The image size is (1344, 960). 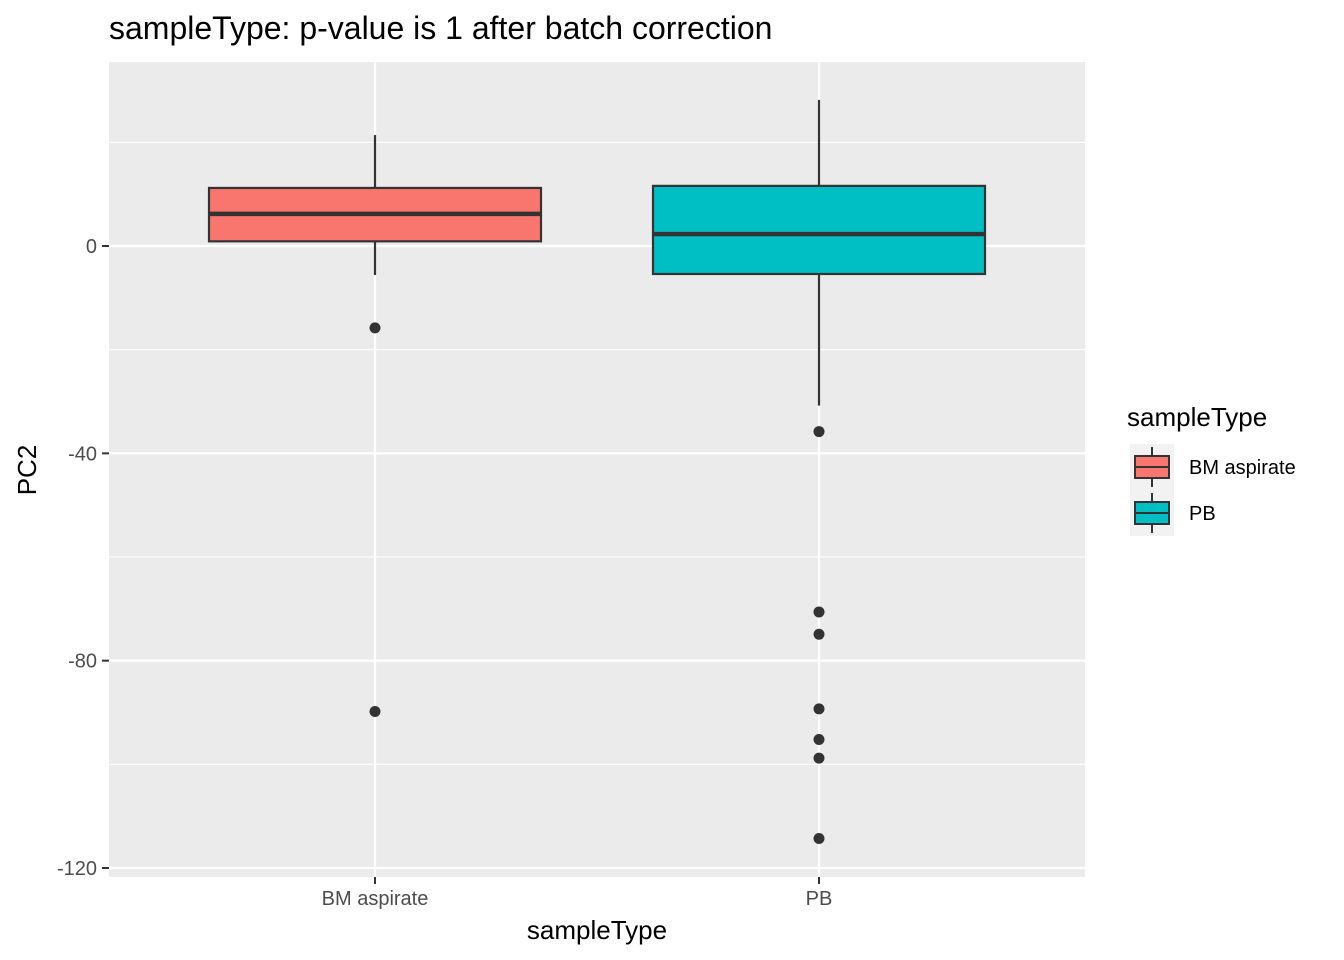 I want to click on y-tick-label: -40, so click(x=82, y=454).